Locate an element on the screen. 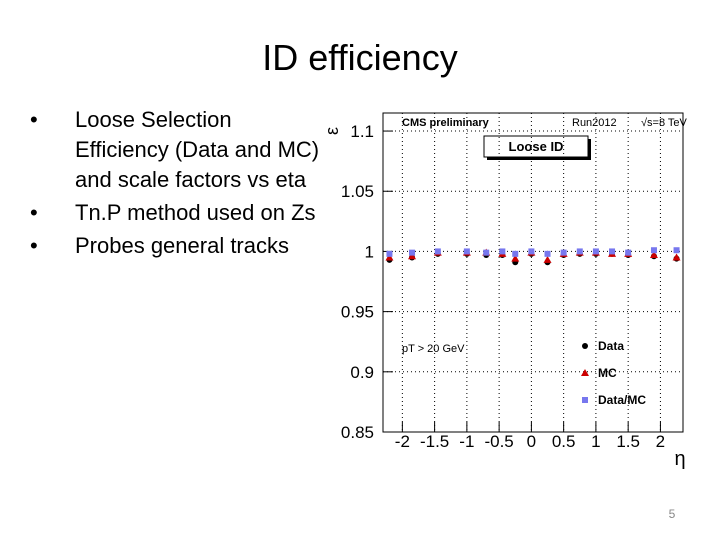 This screenshot has height=540, width=720. annotation: Run2012 is located at coordinates (594, 123).